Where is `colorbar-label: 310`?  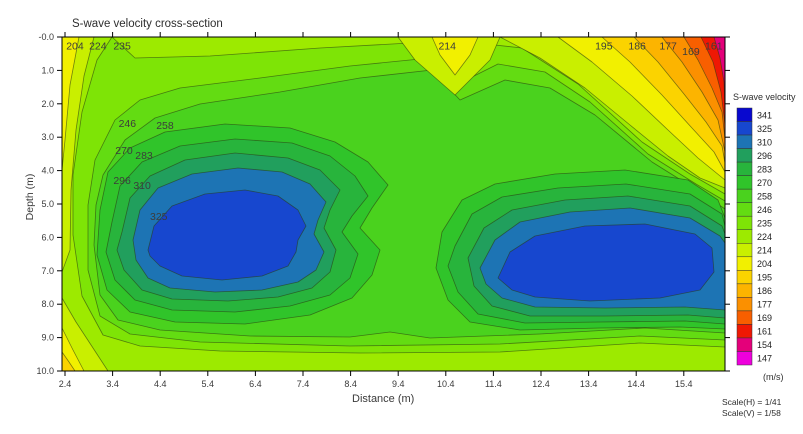 colorbar-label: 310 is located at coordinates (764, 142).